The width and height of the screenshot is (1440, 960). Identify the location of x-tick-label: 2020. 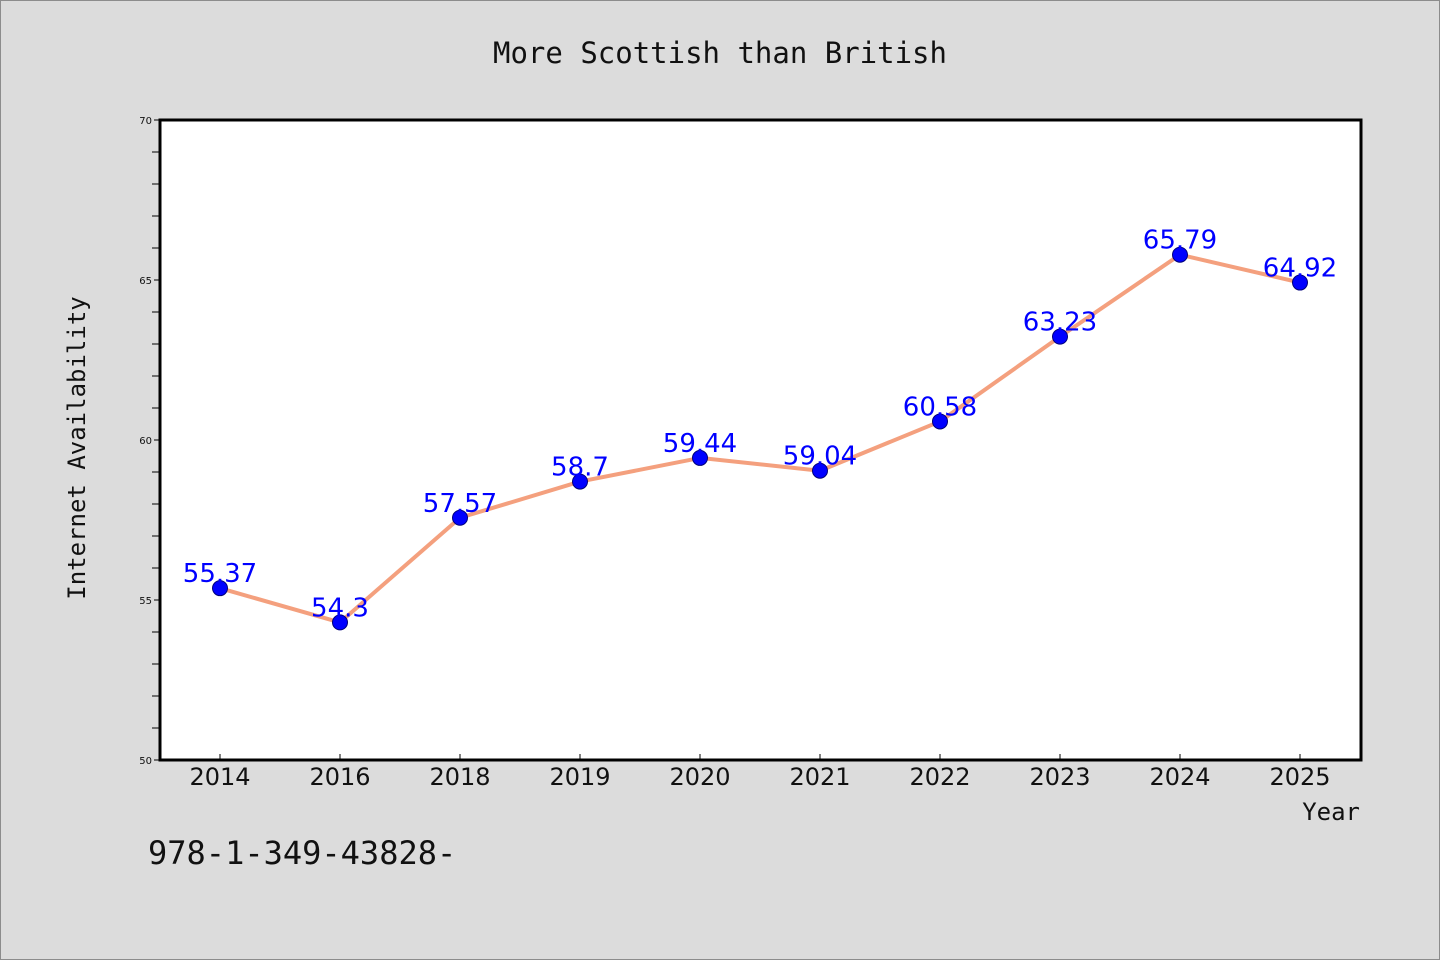
(699, 777).